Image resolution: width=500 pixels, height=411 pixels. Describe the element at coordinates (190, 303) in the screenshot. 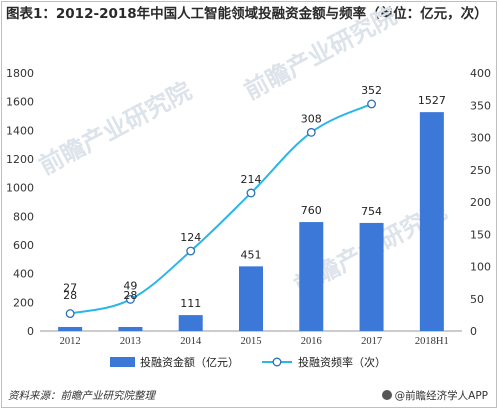

I see `bar-value-label: 111` at that location.